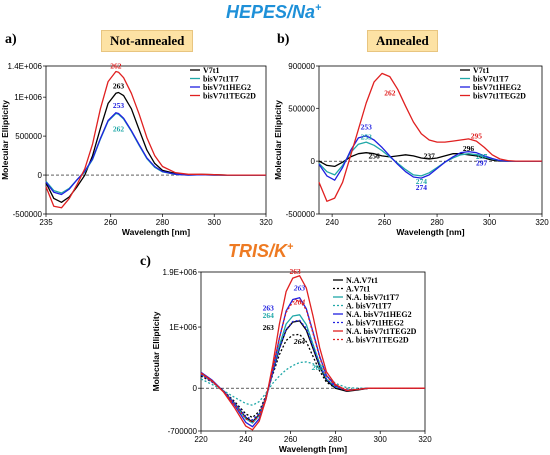 Image resolution: width=550 pixels, height=455 pixels. I want to click on legend-entry: N.A. bisV7t1T7, so click(372, 297).